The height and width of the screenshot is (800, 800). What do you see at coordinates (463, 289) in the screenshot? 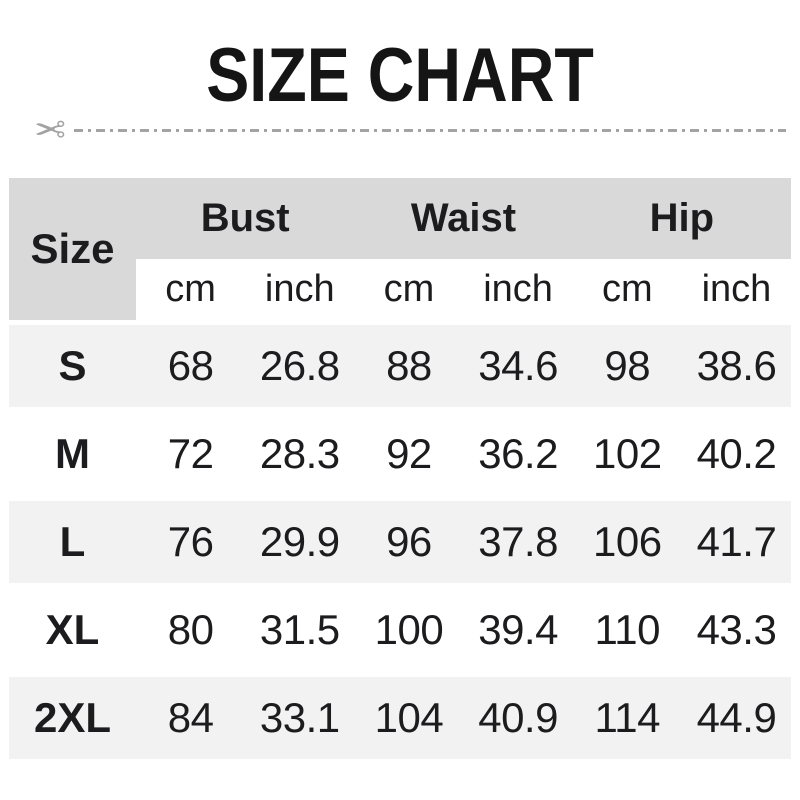
I see `unit-header-row: cm inch cm inch cm inch` at bounding box center [463, 289].